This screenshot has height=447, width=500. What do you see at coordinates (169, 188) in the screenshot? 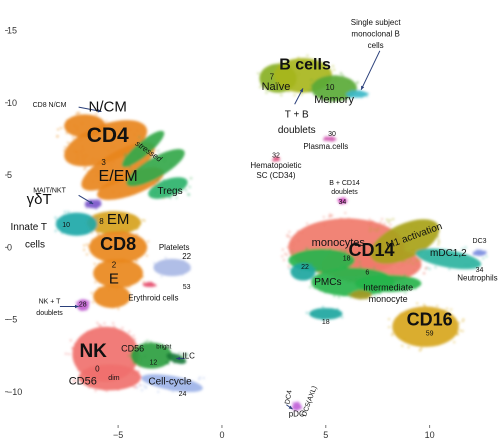
I see `cluster-tregs` at bounding box center [169, 188].